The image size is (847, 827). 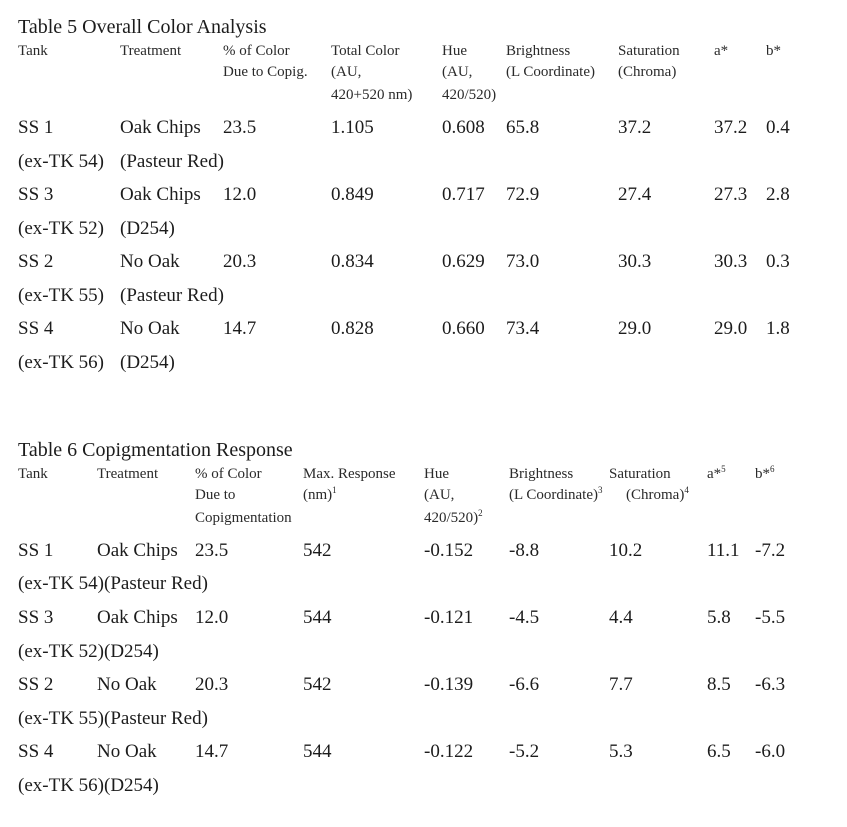 What do you see at coordinates (352, 328) in the screenshot?
I see `cell-total: 0.828` at bounding box center [352, 328].